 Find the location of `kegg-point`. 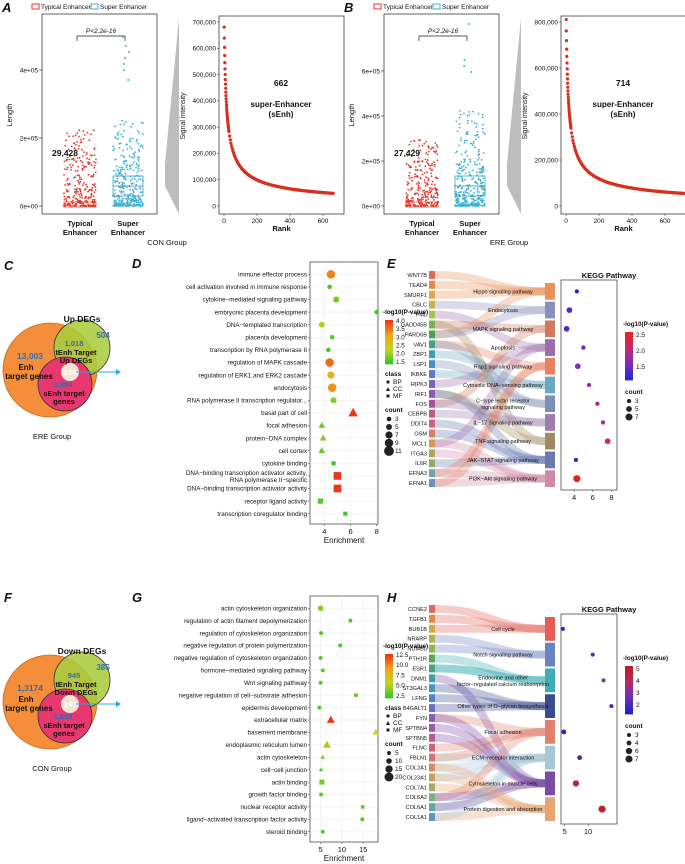

kegg-point is located at coordinates (566, 328).